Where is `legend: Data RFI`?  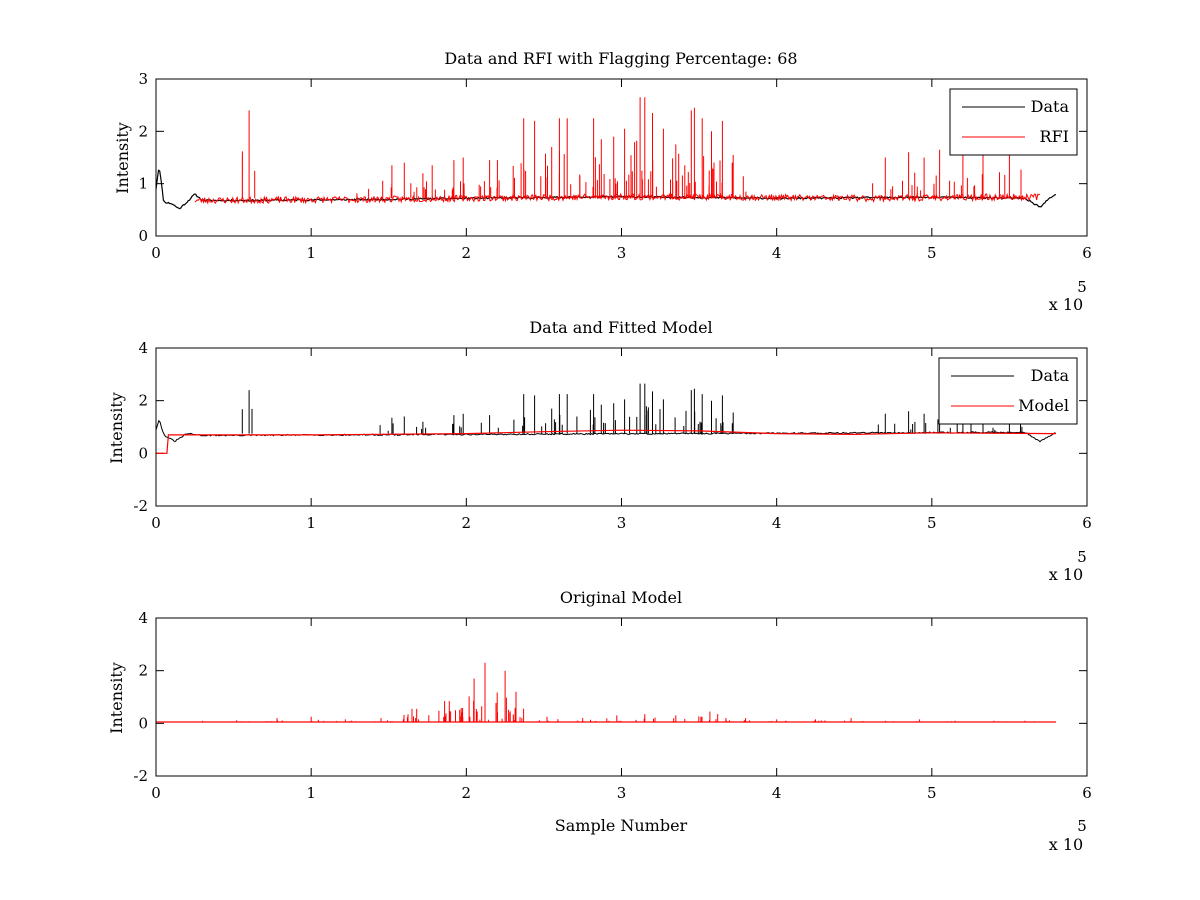
legend: Data RFI is located at coordinates (1013, 122).